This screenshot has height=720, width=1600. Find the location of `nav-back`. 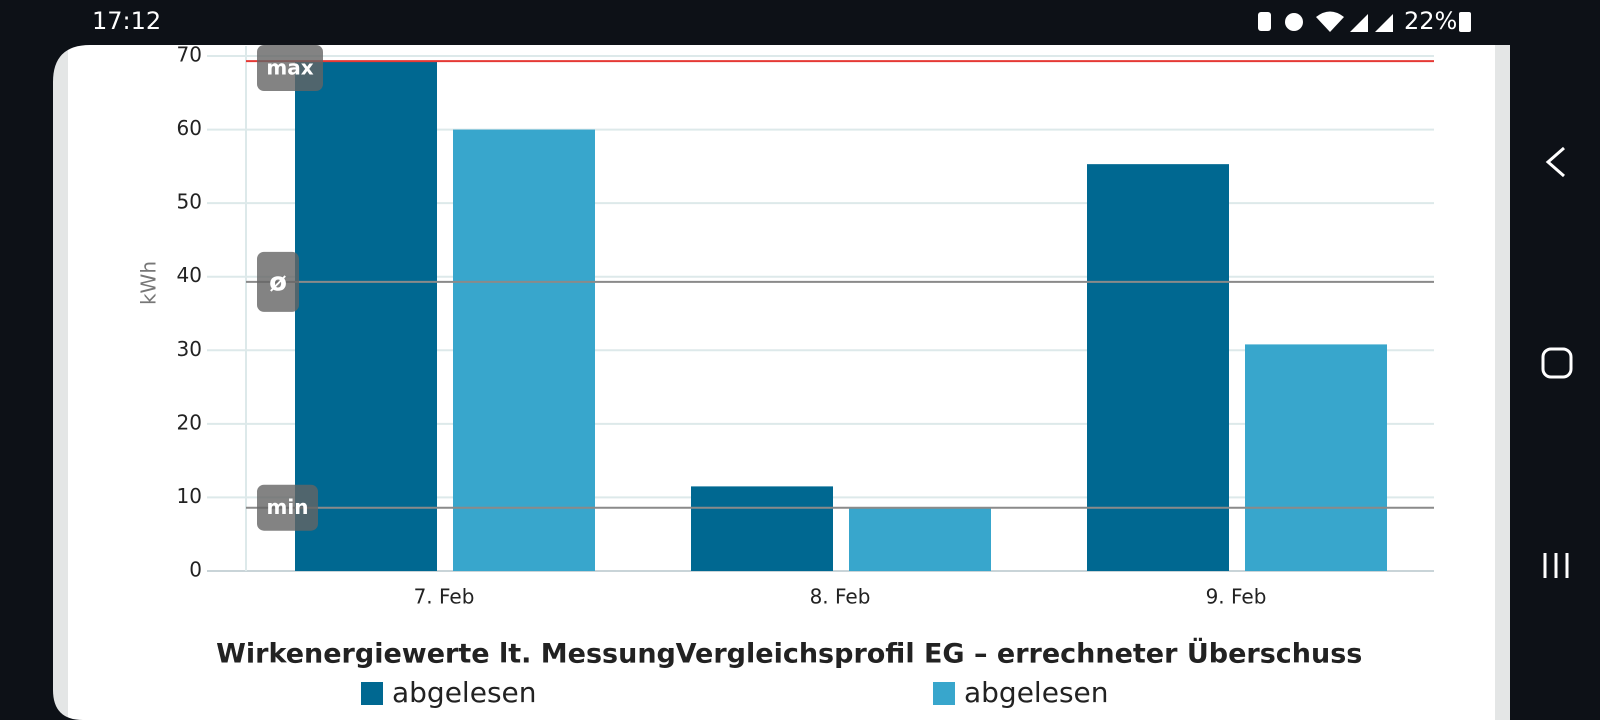

nav-back is located at coordinates (1555, 162).